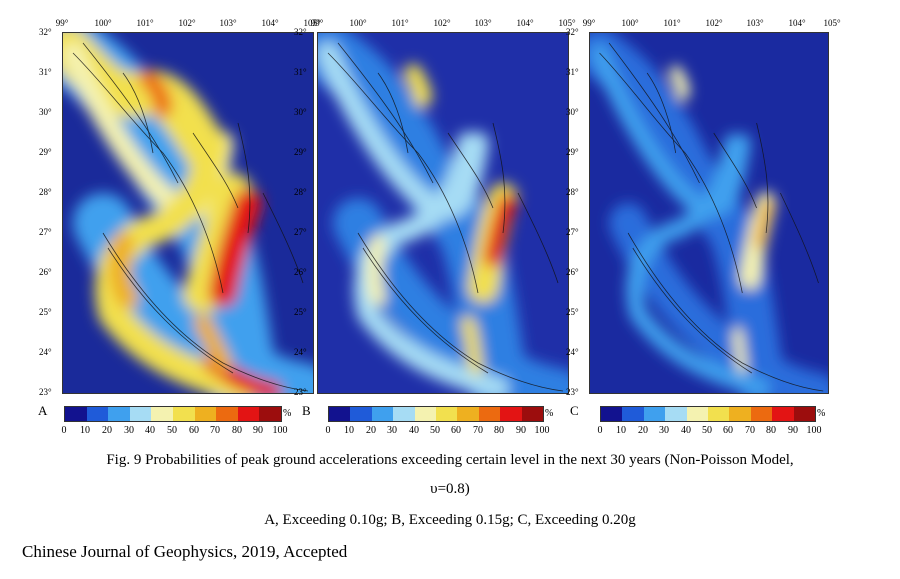 The image size is (900, 579). Describe the element at coordinates (574, 410) in the screenshot. I see `panel-letter: C` at that location.